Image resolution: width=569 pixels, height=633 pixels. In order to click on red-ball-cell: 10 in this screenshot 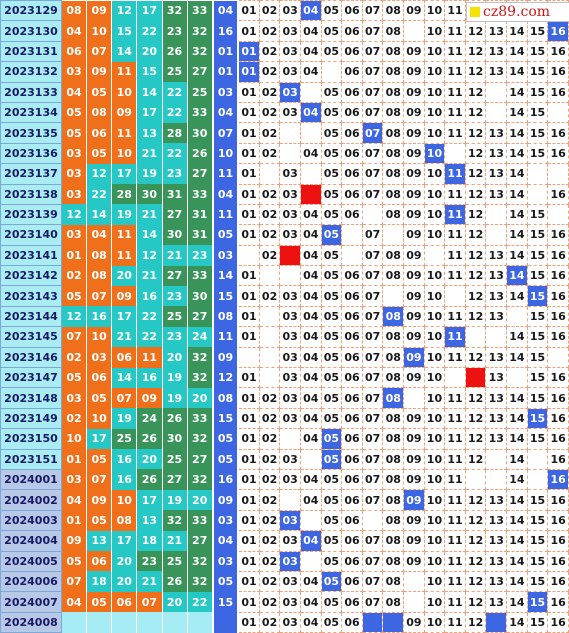, I will do `click(99, 418)`.